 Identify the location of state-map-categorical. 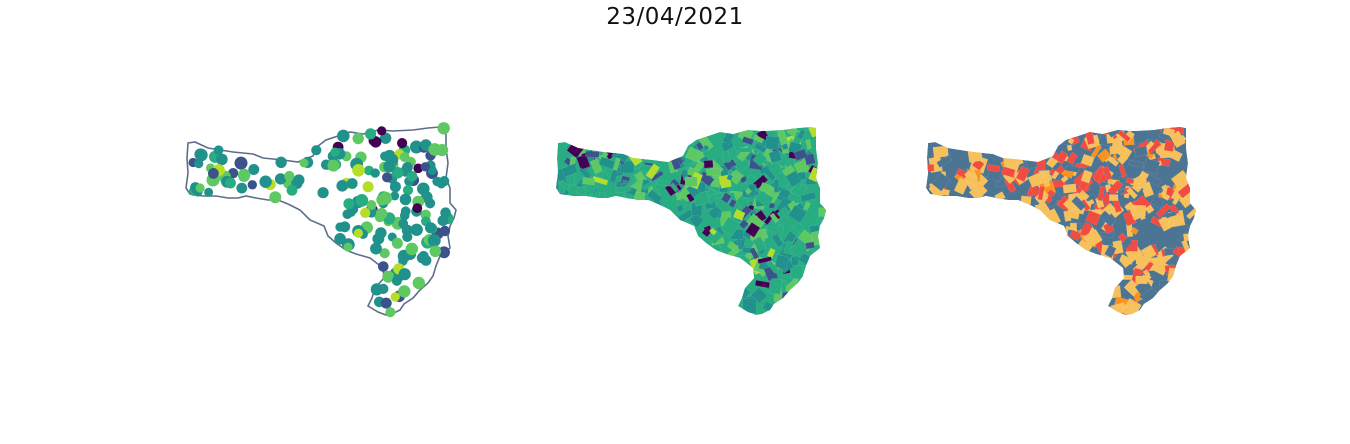
(1061, 221).